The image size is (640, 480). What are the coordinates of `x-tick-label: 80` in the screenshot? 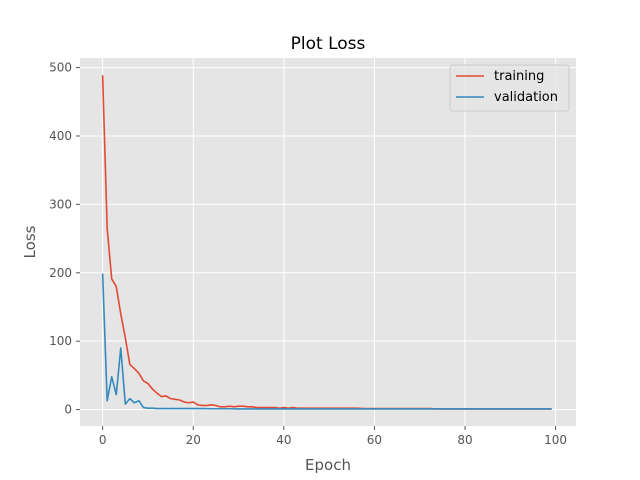 It's located at (464, 440).